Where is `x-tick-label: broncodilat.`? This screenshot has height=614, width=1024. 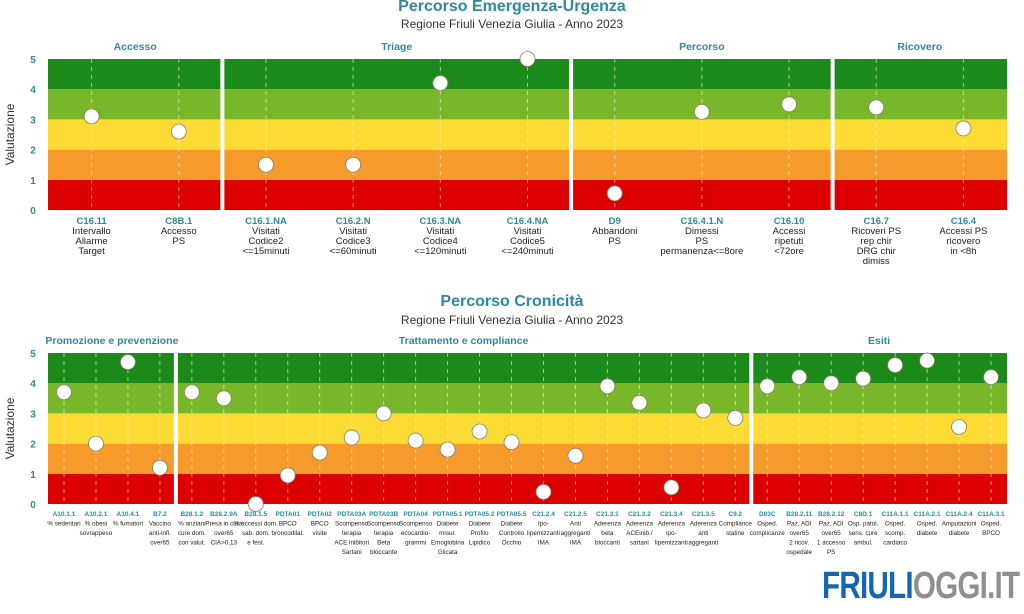 x-tick-label: broncodilat. is located at coordinates (287, 533).